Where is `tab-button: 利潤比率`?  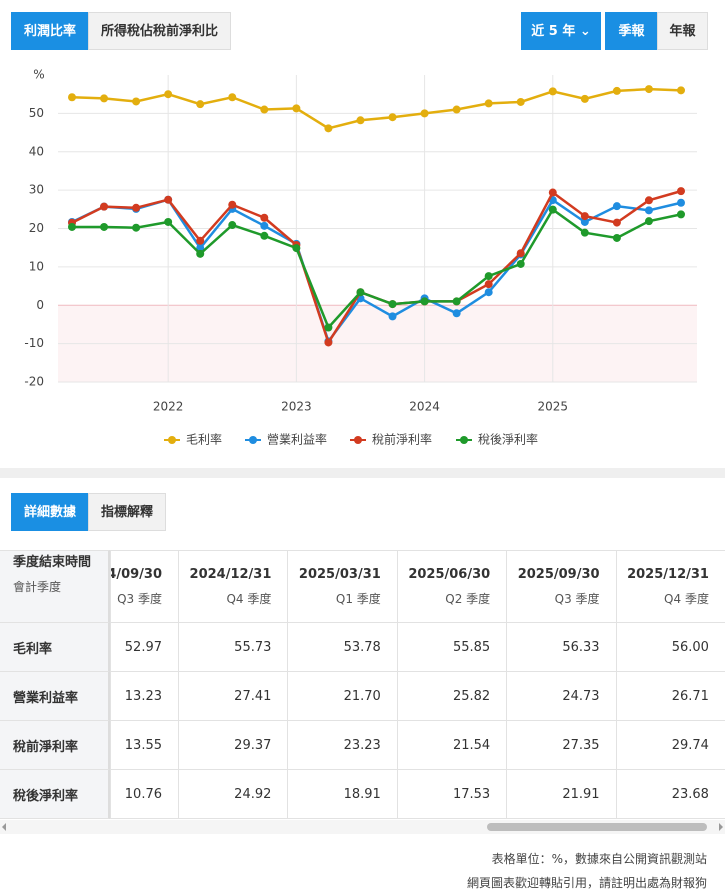
tab-button: 利潤比率 is located at coordinates (50, 31).